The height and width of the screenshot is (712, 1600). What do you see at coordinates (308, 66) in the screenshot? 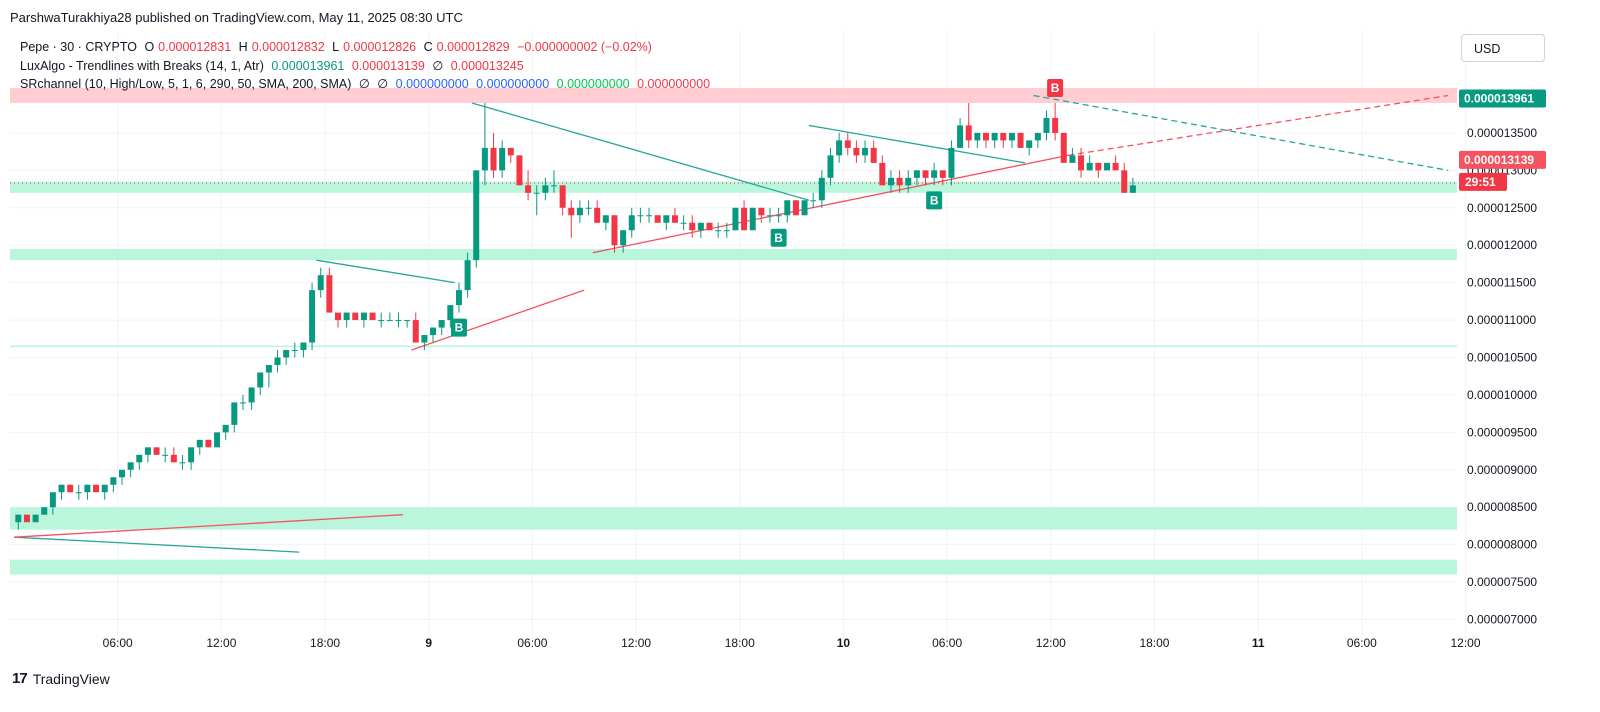
I see `luxalgo-value-1: 0.000013961` at bounding box center [308, 66].